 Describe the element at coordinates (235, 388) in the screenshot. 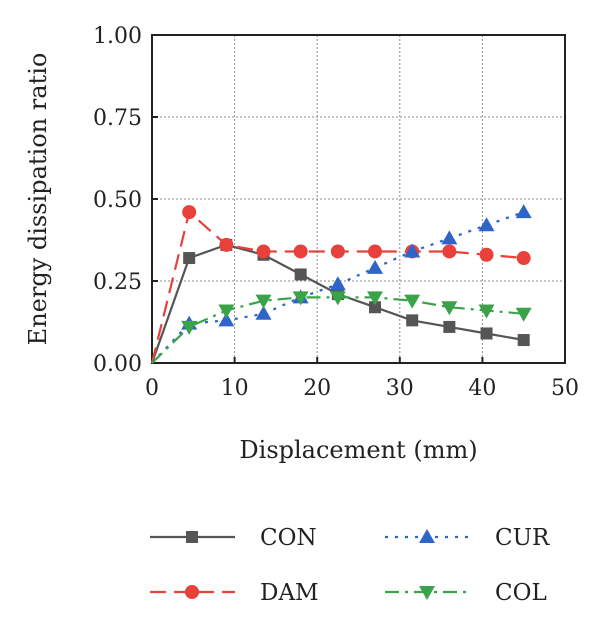

I see `x-tick-label: 10` at that location.